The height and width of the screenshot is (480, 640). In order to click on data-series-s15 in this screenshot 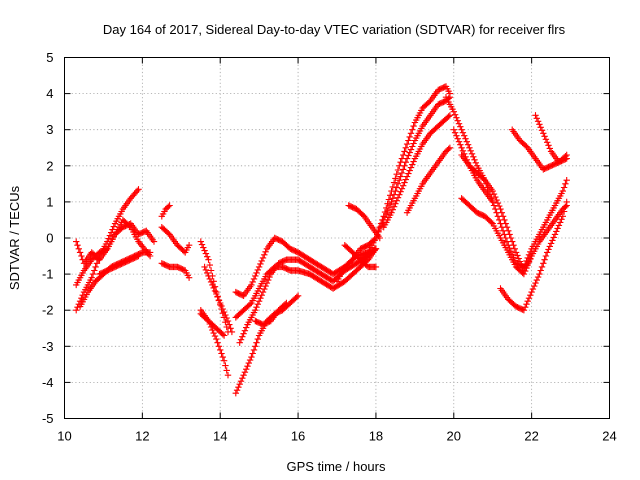, I will do `click(306, 283)`.